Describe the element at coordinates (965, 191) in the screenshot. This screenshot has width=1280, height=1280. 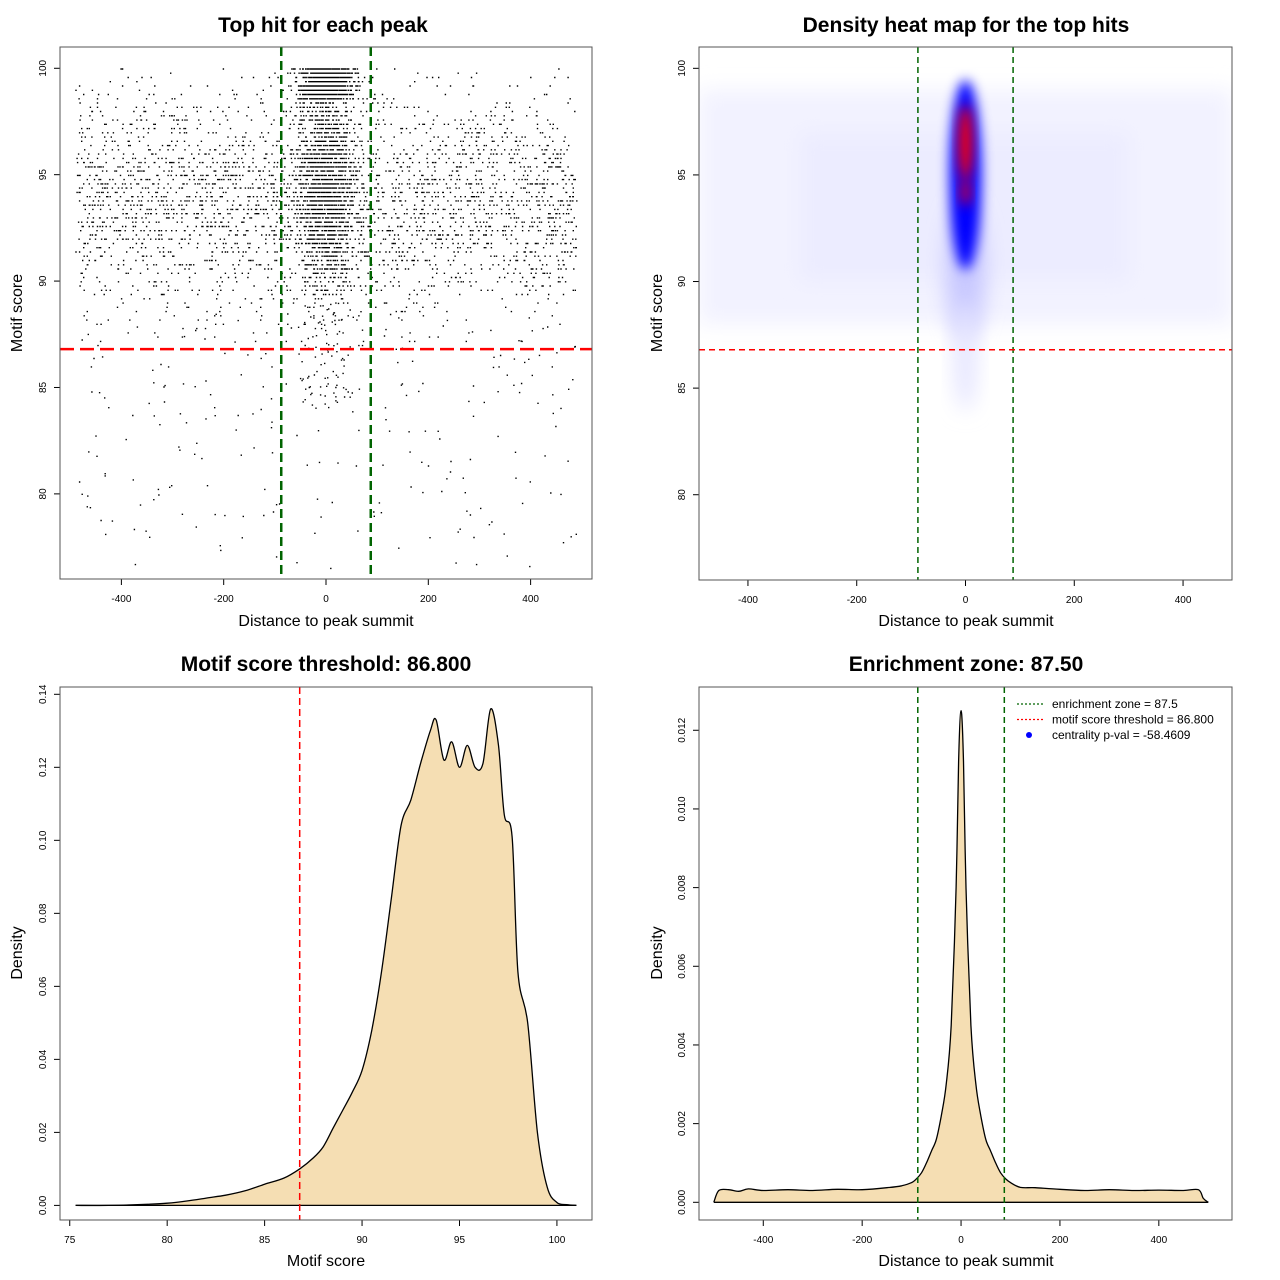
I see `heatmap-hotspot-lower` at that location.